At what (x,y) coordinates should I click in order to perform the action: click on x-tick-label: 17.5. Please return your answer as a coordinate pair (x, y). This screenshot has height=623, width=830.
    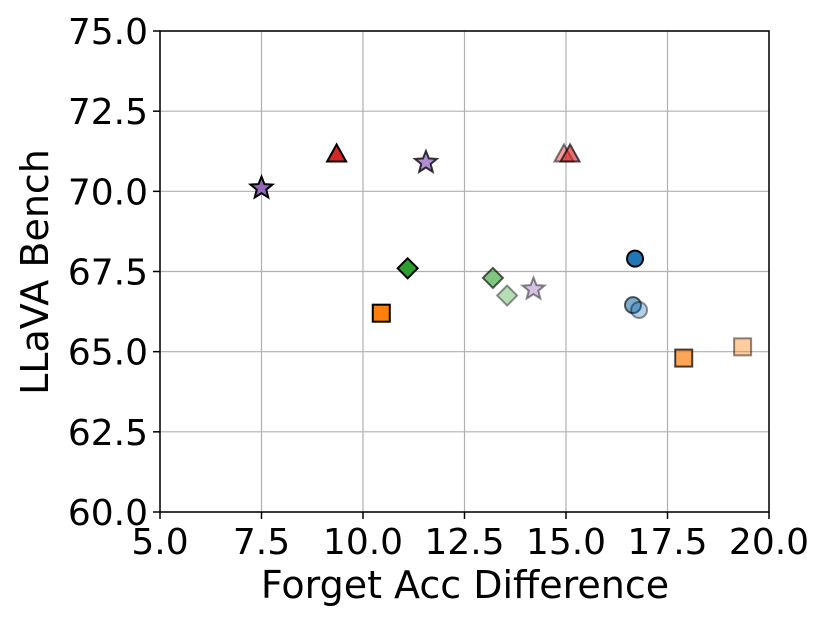
    Looking at the image, I should click on (667, 542).